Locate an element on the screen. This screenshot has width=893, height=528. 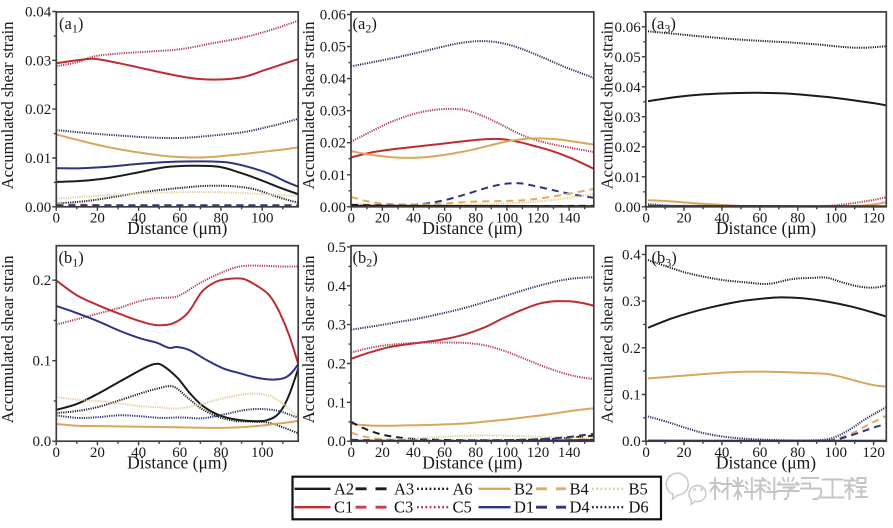
svg-text: C1 is located at coordinates (343, 507).